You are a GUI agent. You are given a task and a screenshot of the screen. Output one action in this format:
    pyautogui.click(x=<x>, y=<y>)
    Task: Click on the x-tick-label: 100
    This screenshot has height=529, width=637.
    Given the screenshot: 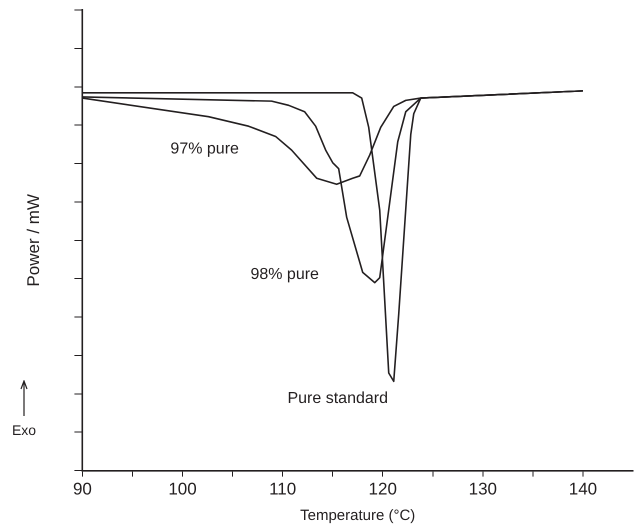 What is the action you would take?
    pyautogui.click(x=182, y=488)
    